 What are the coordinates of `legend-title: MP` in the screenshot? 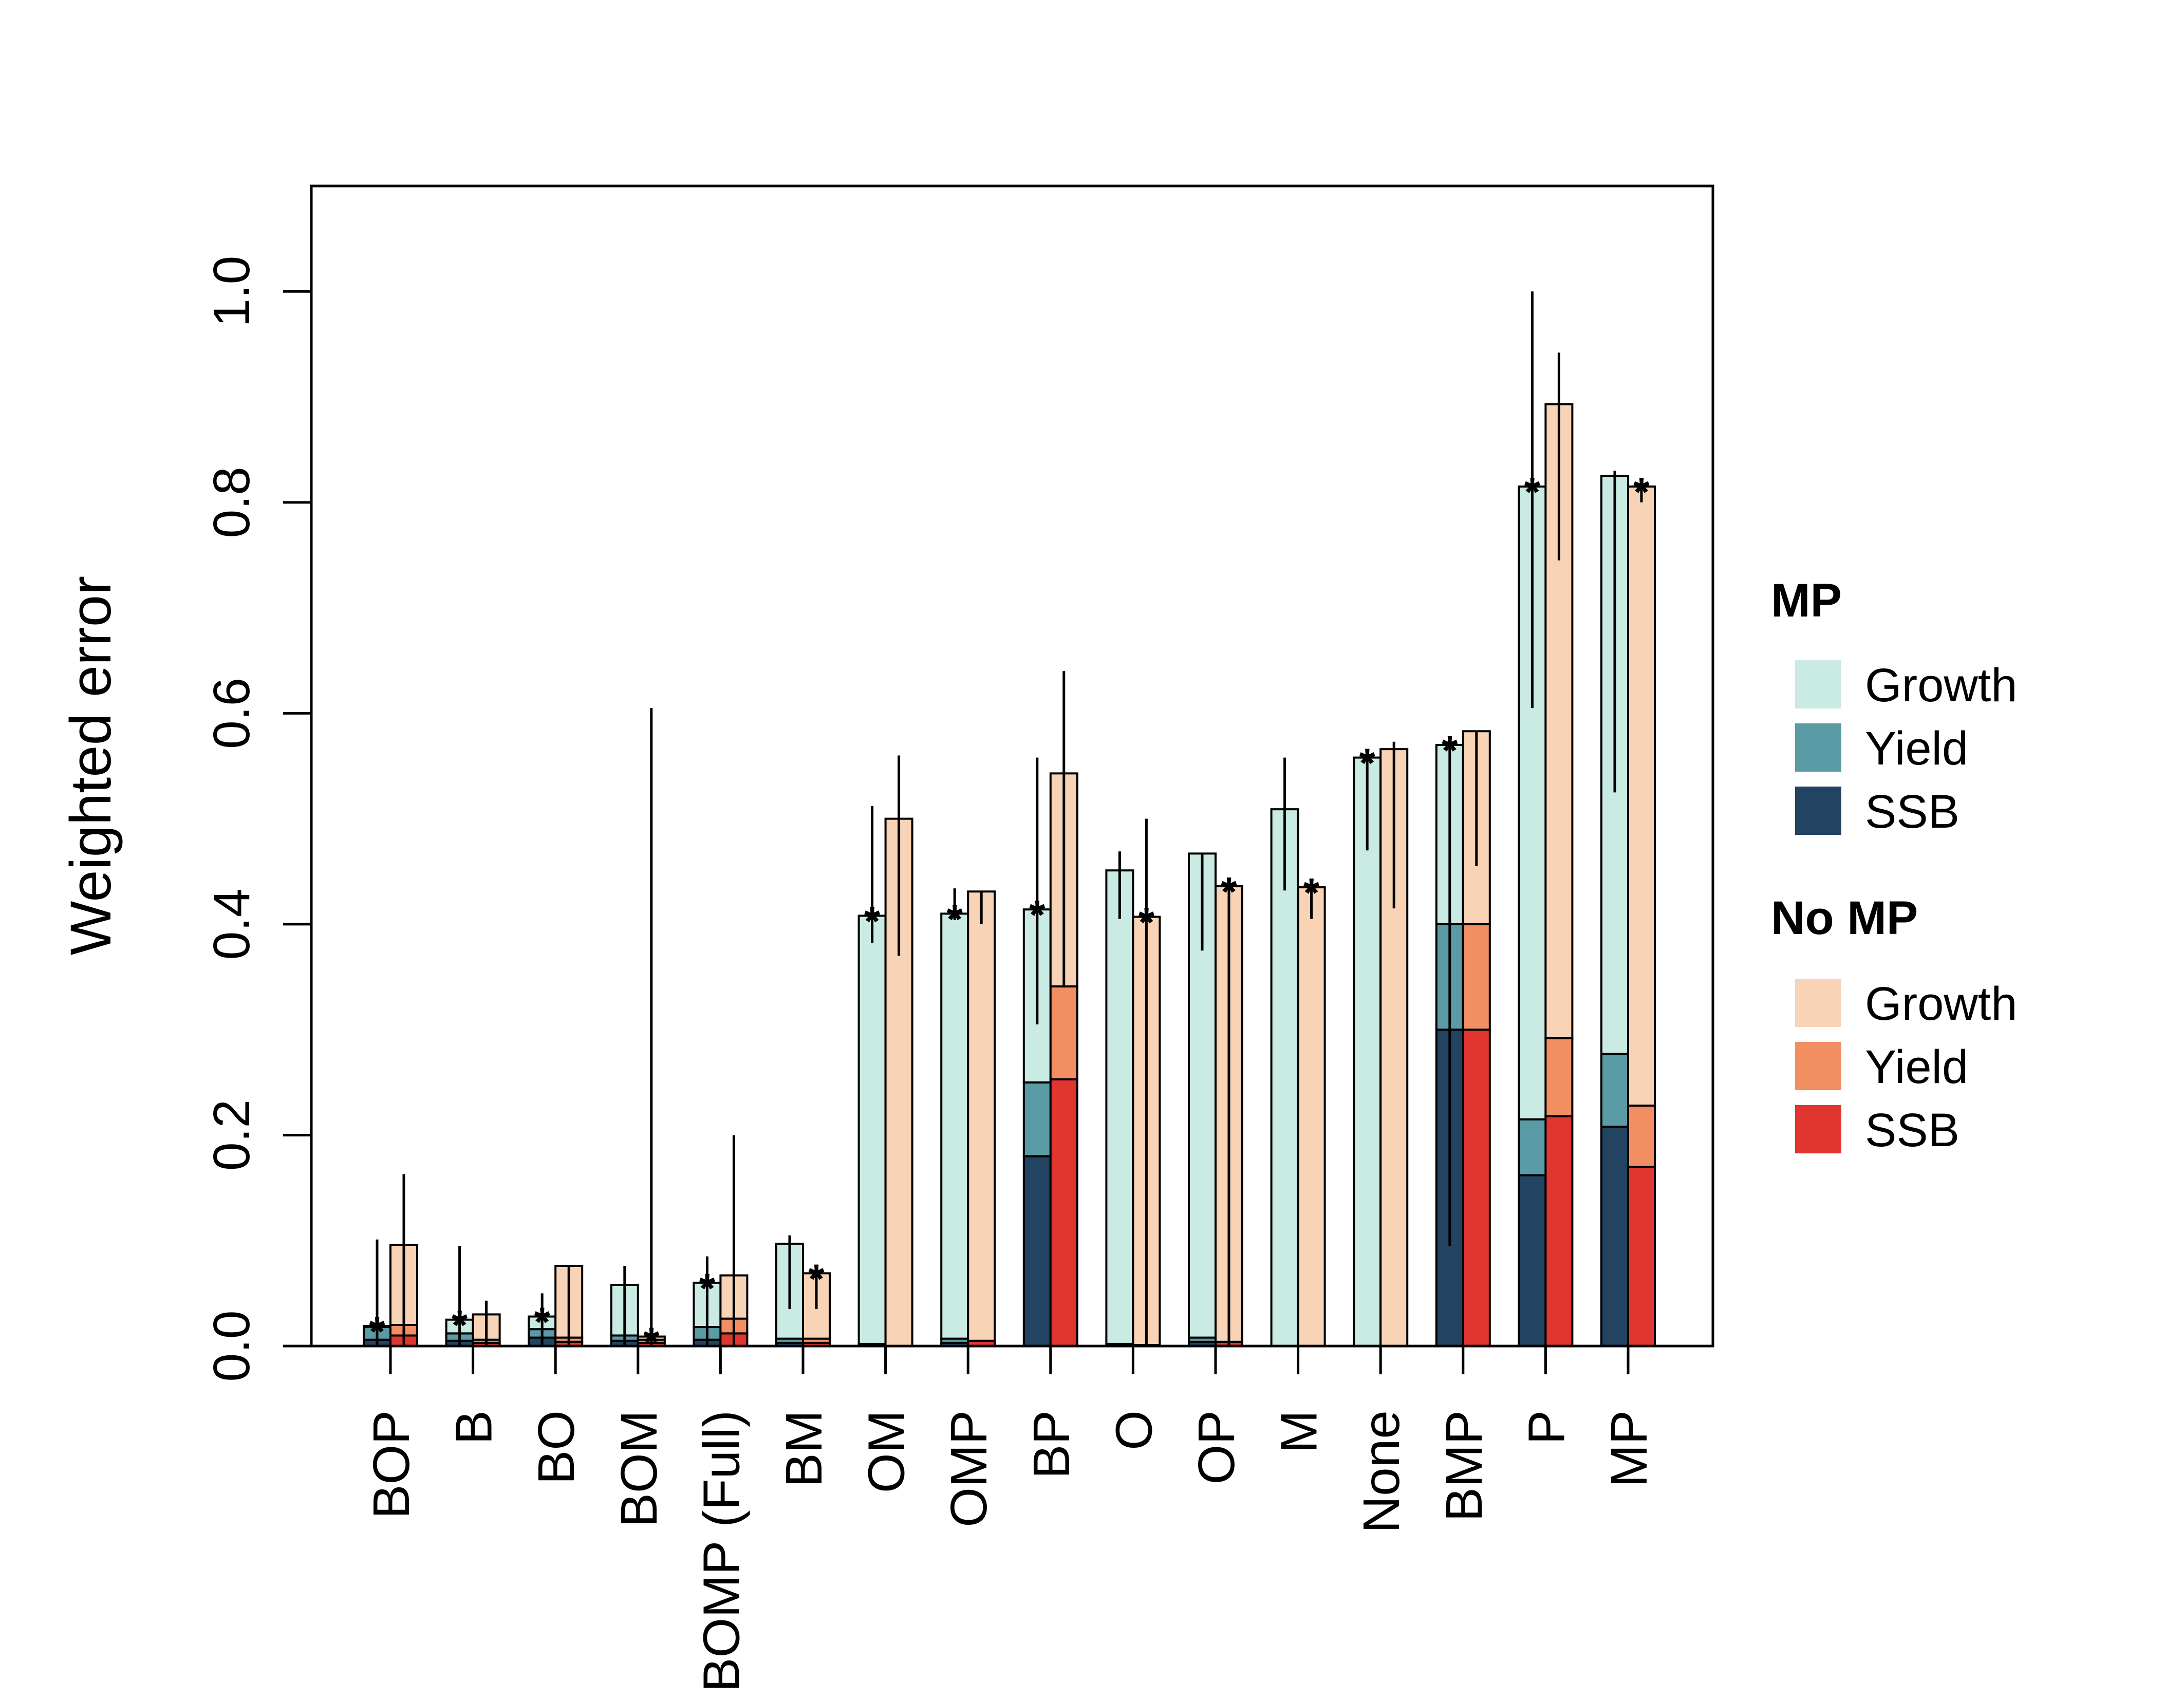 It's located at (1806, 600).